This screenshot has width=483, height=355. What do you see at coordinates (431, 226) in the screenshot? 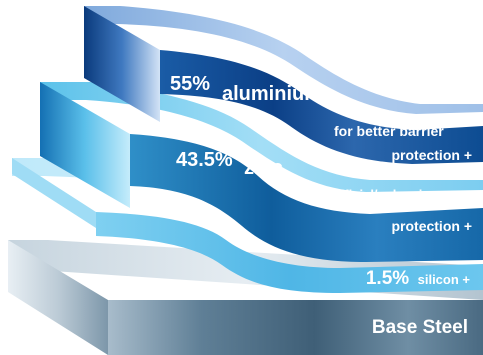
I see `zinc-desc-line2: protection +` at bounding box center [431, 226].